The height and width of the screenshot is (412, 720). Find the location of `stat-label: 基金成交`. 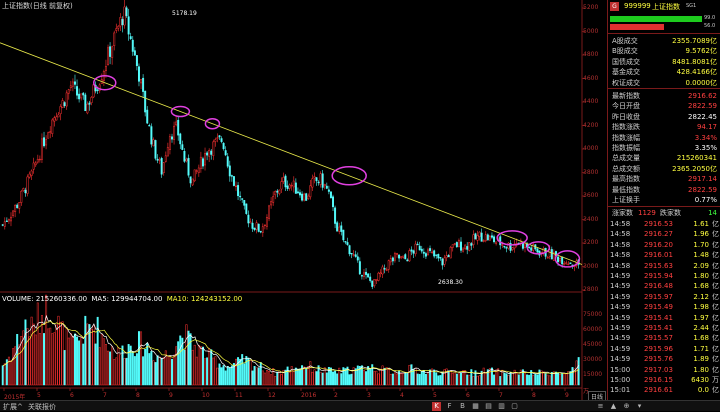

stat-label: 基金成交 is located at coordinates (626, 72).